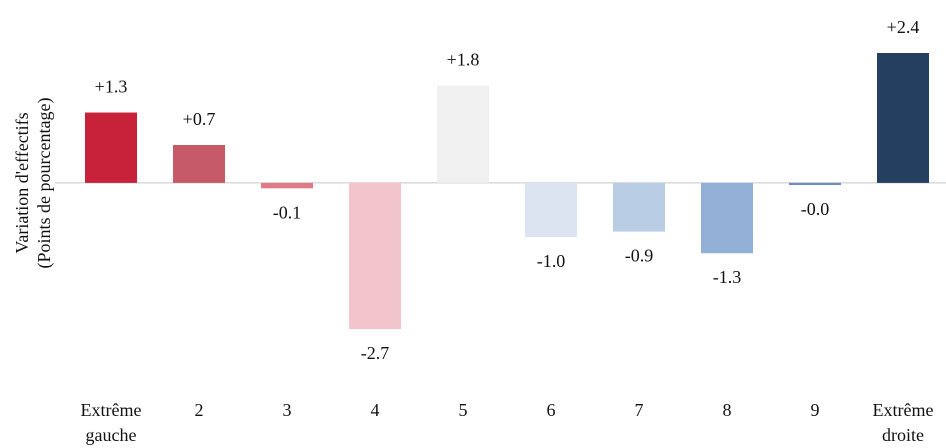 The width and height of the screenshot is (946, 448). What do you see at coordinates (375, 410) in the screenshot?
I see `x-tick-label: 4` at bounding box center [375, 410].